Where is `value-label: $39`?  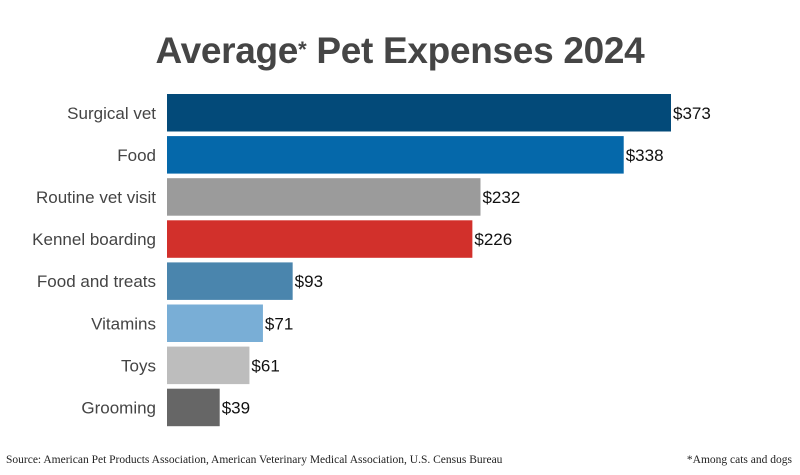 value-label: $39 is located at coordinates (236, 407).